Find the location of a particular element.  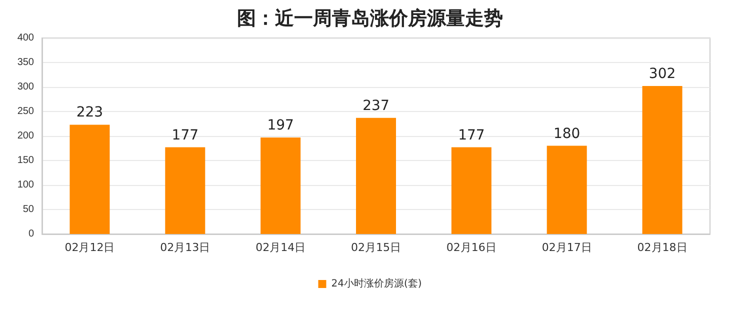

y-tick-label: 200 is located at coordinates (25, 136).